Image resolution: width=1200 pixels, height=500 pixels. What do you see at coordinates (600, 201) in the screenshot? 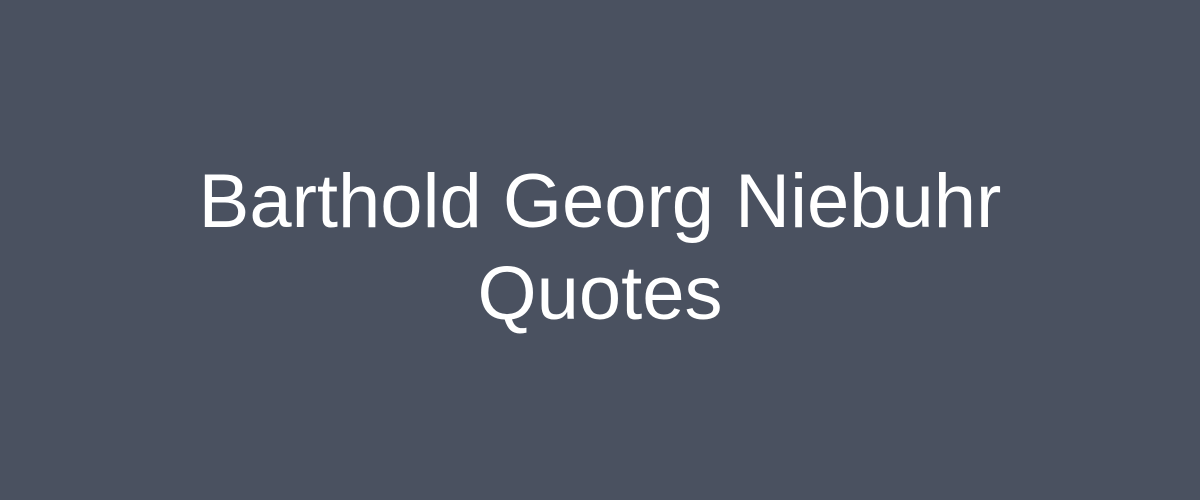
I see `title-line-author: Barthold Georg Niebuhr` at bounding box center [600, 201].